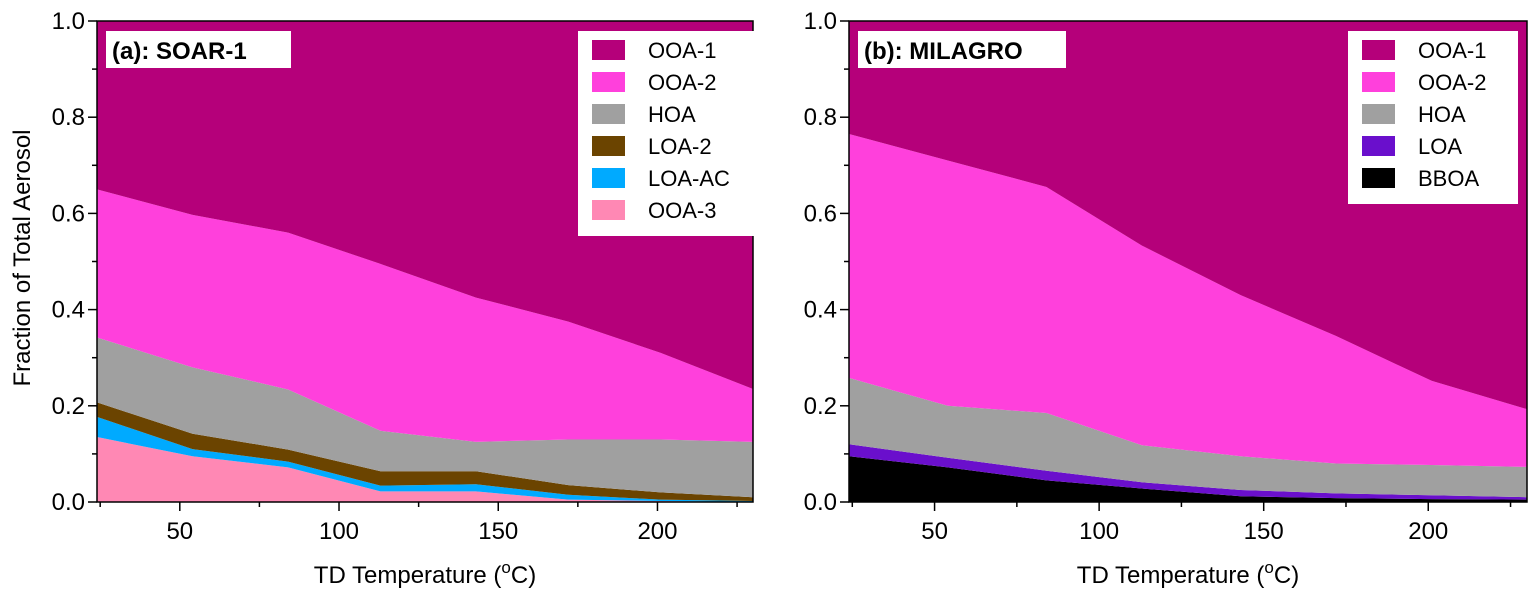  I want to click on legend-label: OOA-3, so click(682, 210).